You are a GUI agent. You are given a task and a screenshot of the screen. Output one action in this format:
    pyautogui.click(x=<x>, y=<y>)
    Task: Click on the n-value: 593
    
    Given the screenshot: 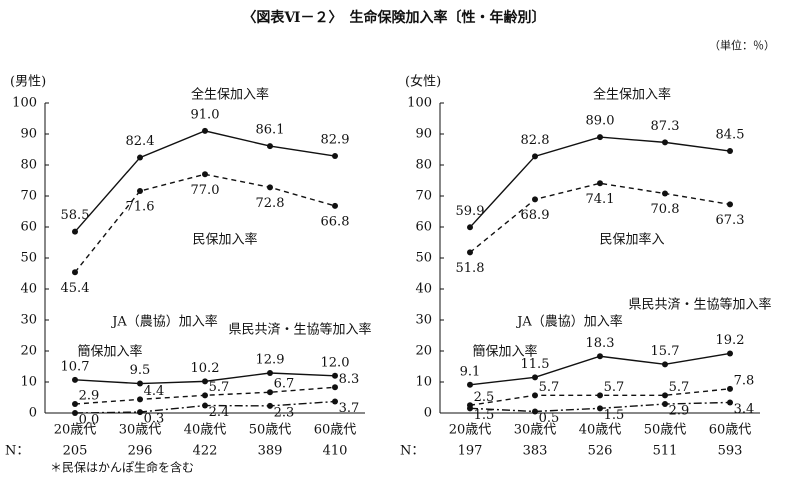 What is the action you would take?
    pyautogui.click(x=730, y=451)
    